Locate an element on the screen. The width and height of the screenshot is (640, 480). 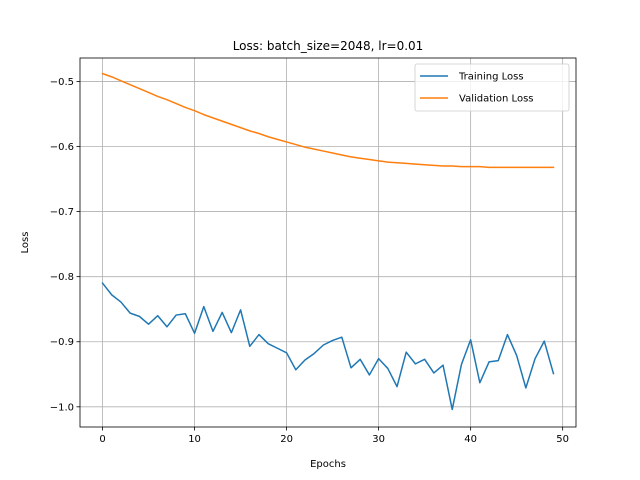
y-tick-label: −0.9 is located at coordinates (62, 342).